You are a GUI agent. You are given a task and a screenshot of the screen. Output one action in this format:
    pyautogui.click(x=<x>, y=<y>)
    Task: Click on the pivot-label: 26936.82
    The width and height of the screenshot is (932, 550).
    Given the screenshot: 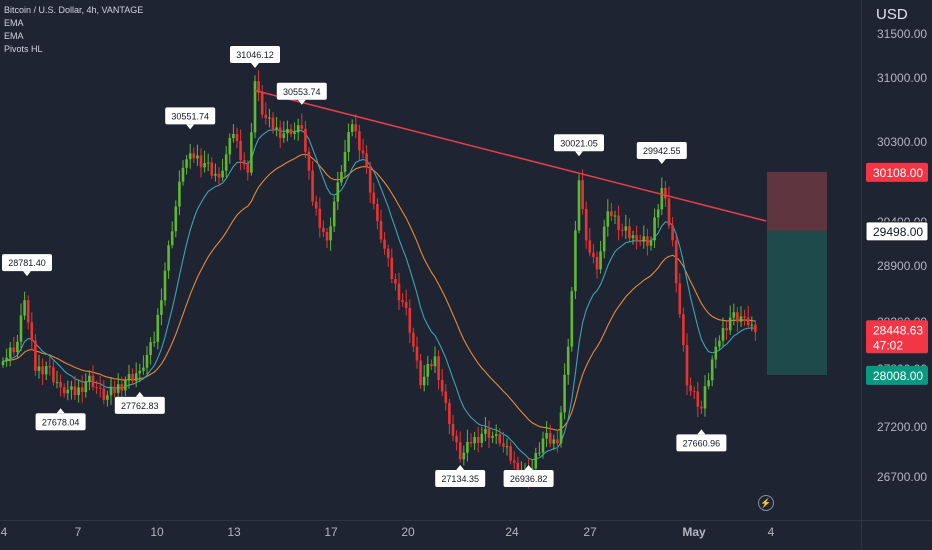 What is the action you would take?
    pyautogui.click(x=529, y=479)
    